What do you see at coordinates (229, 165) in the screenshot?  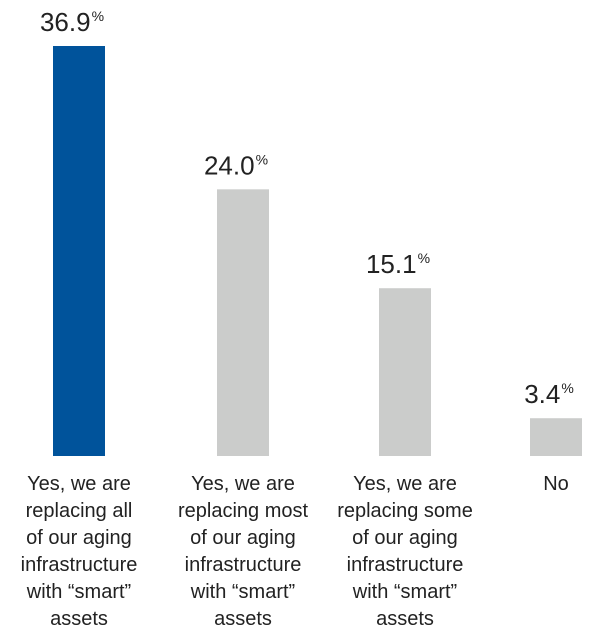 I see `value-number: 24.0` at bounding box center [229, 165].